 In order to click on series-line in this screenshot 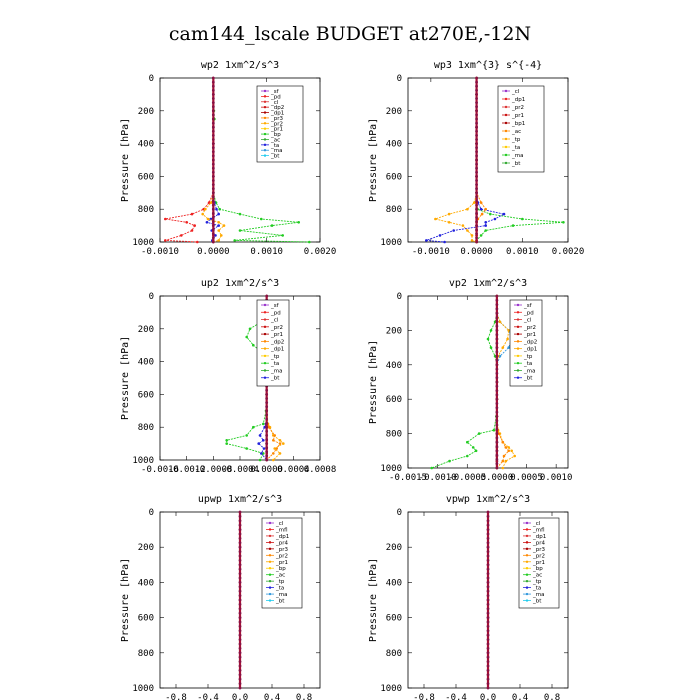, I will do `click(464, 382)`.